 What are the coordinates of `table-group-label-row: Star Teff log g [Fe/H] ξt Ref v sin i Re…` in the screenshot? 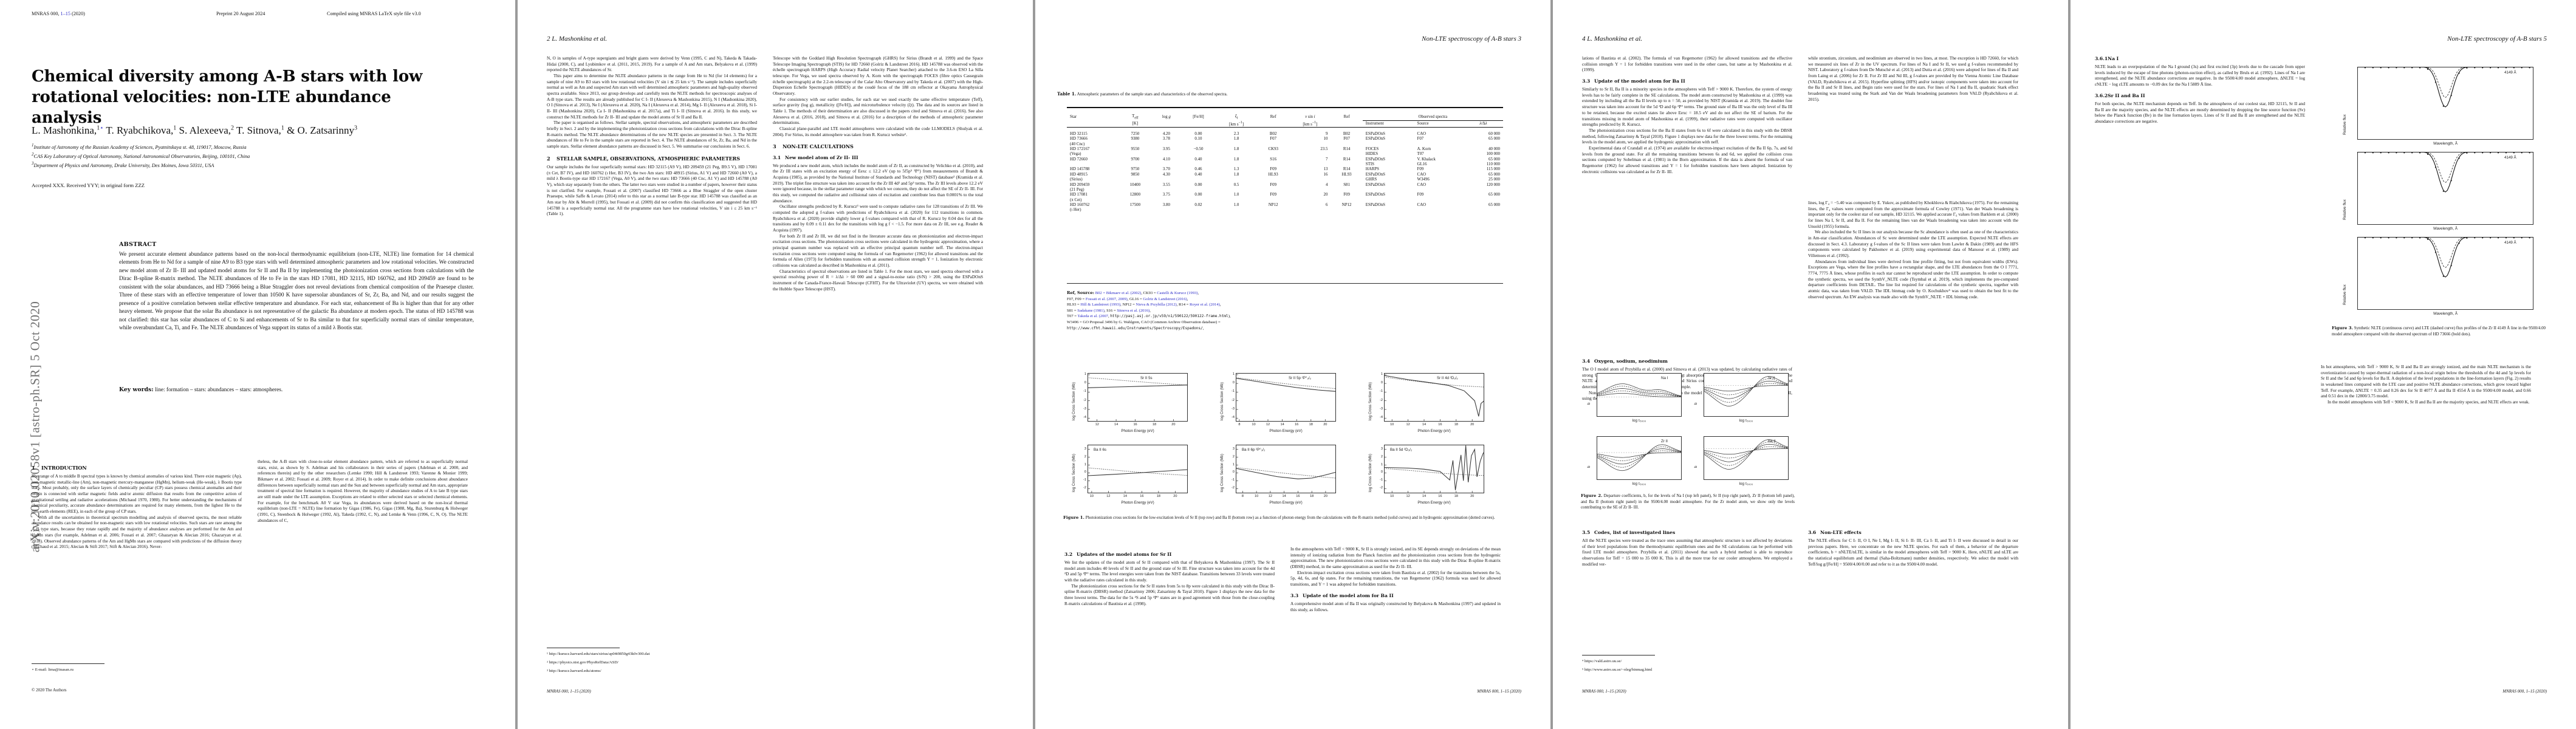 It's located at (1285, 118).